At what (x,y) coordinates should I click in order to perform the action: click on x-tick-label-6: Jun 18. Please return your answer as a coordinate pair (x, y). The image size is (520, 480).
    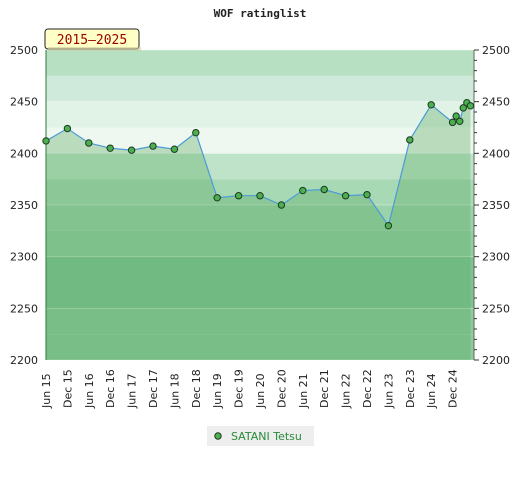
    Looking at the image, I should click on (174, 391).